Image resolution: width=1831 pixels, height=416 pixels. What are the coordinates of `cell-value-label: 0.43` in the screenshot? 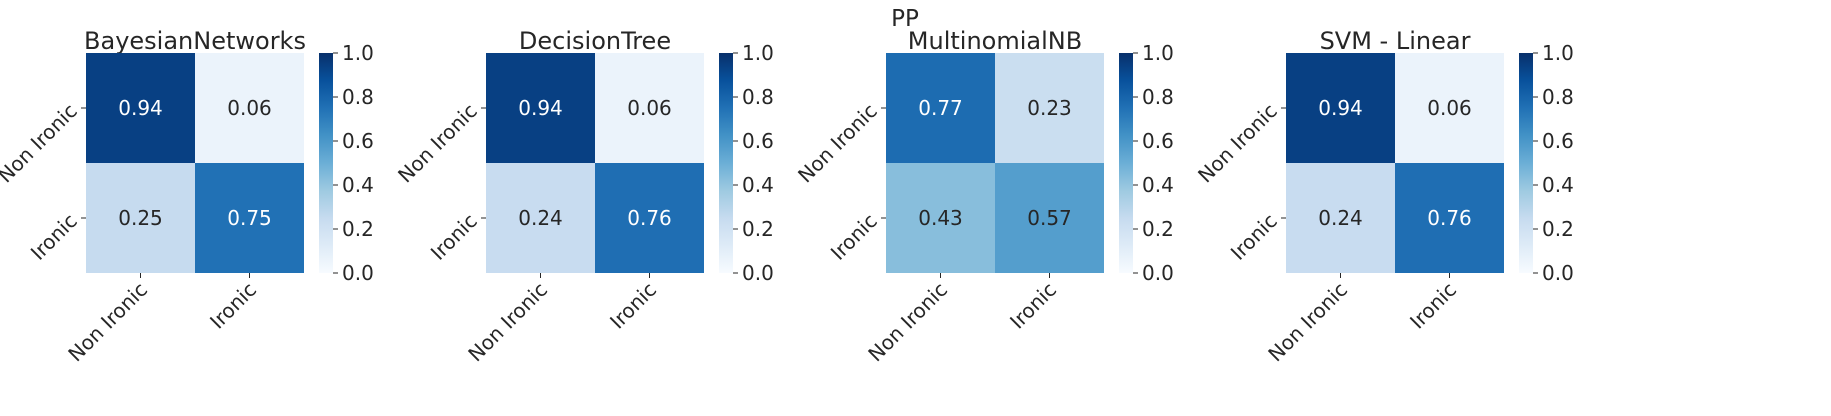 It's located at (940, 218).